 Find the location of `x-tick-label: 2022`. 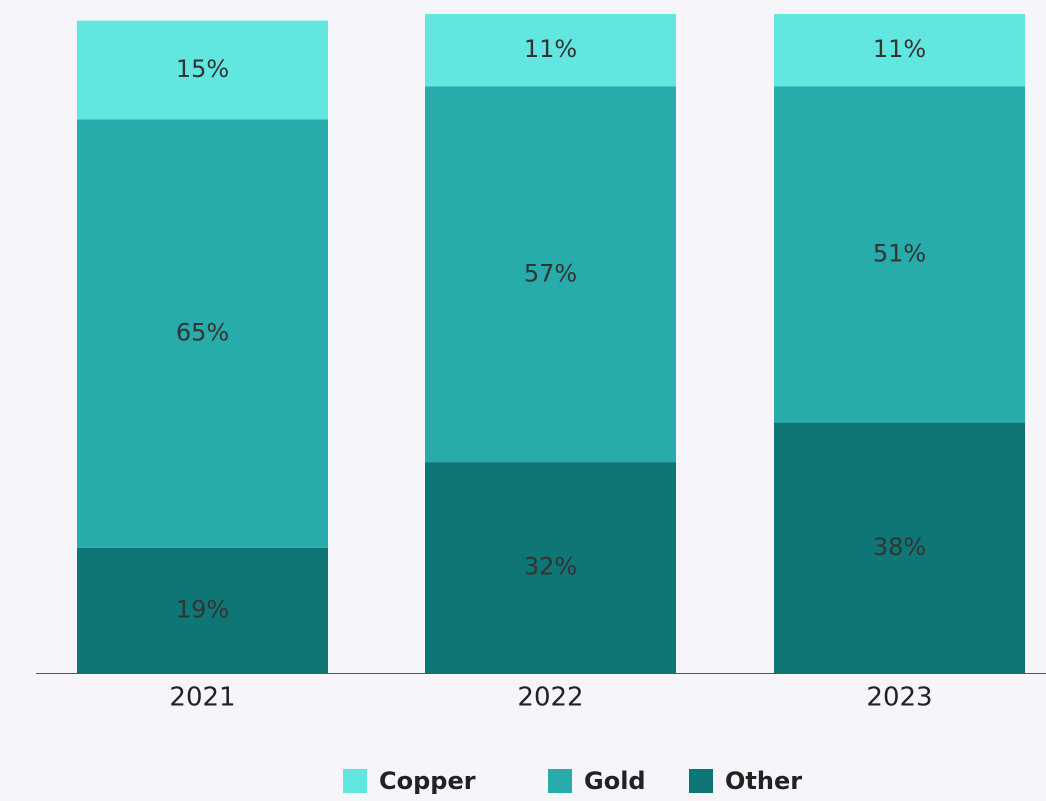

x-tick-label: 2022 is located at coordinates (550, 698).